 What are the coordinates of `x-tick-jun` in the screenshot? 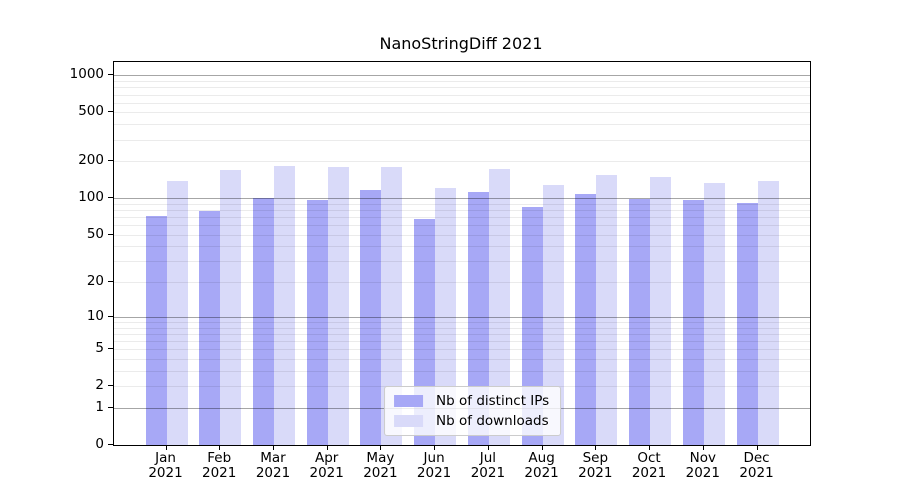 It's located at (435, 447).